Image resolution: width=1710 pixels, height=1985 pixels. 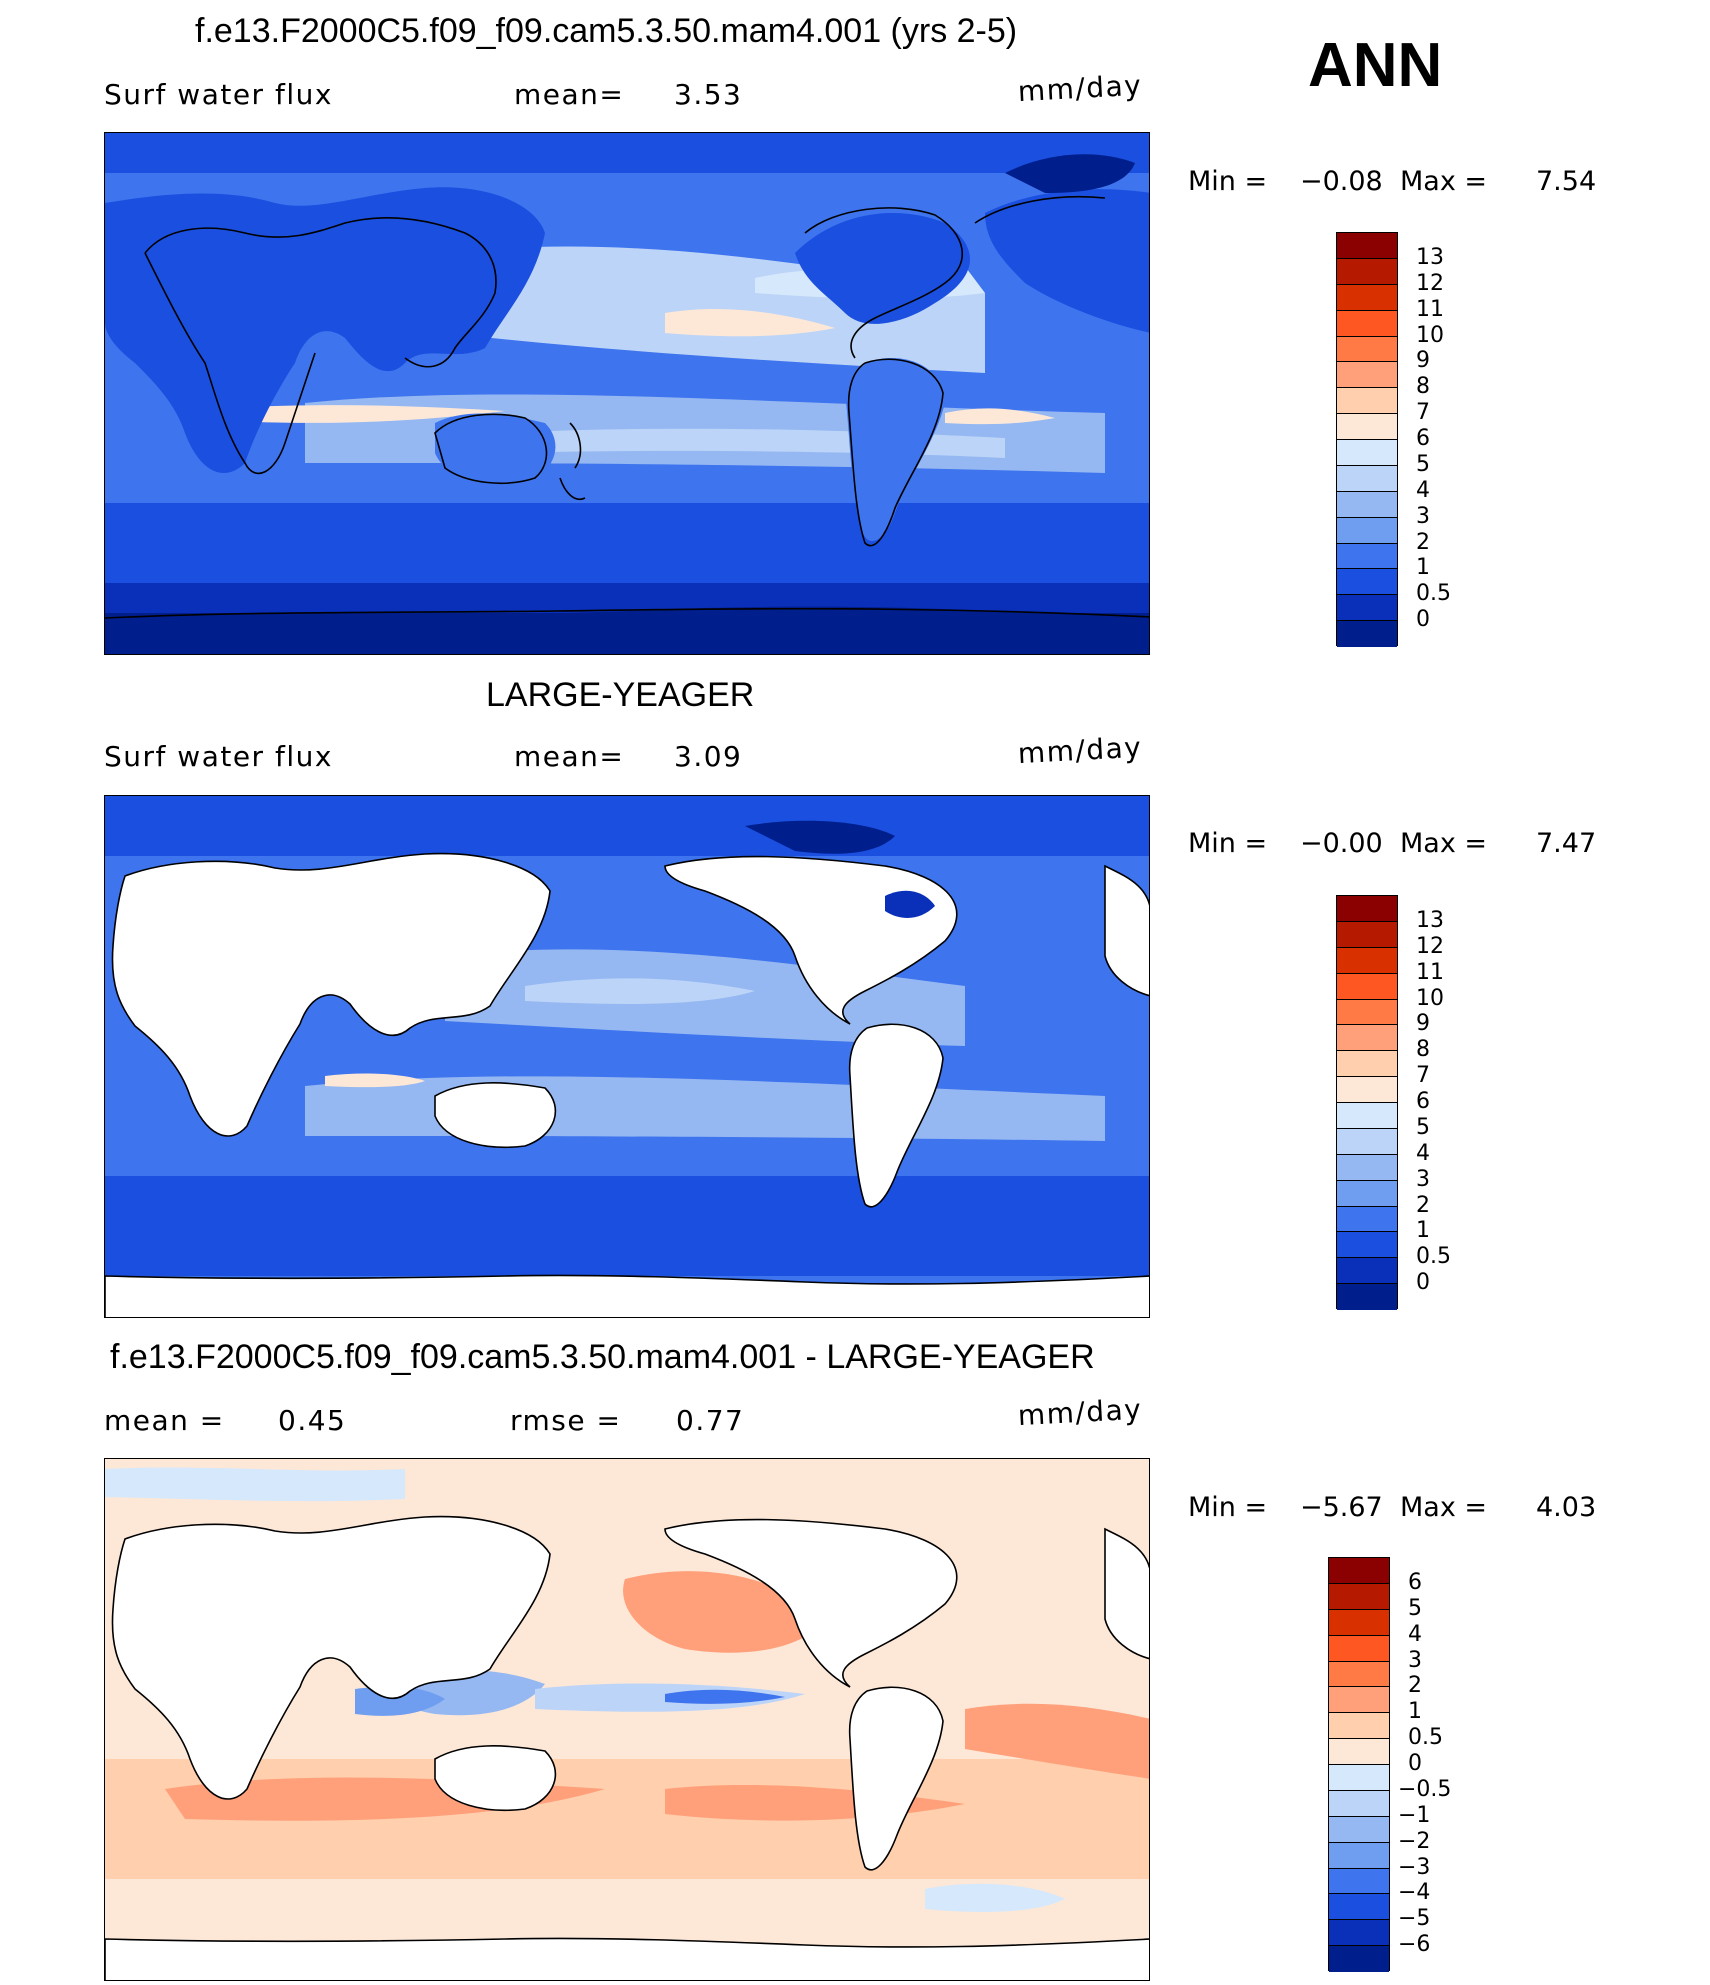 I want to click on panel-1-mean-label: mean=, so click(x=569, y=94).